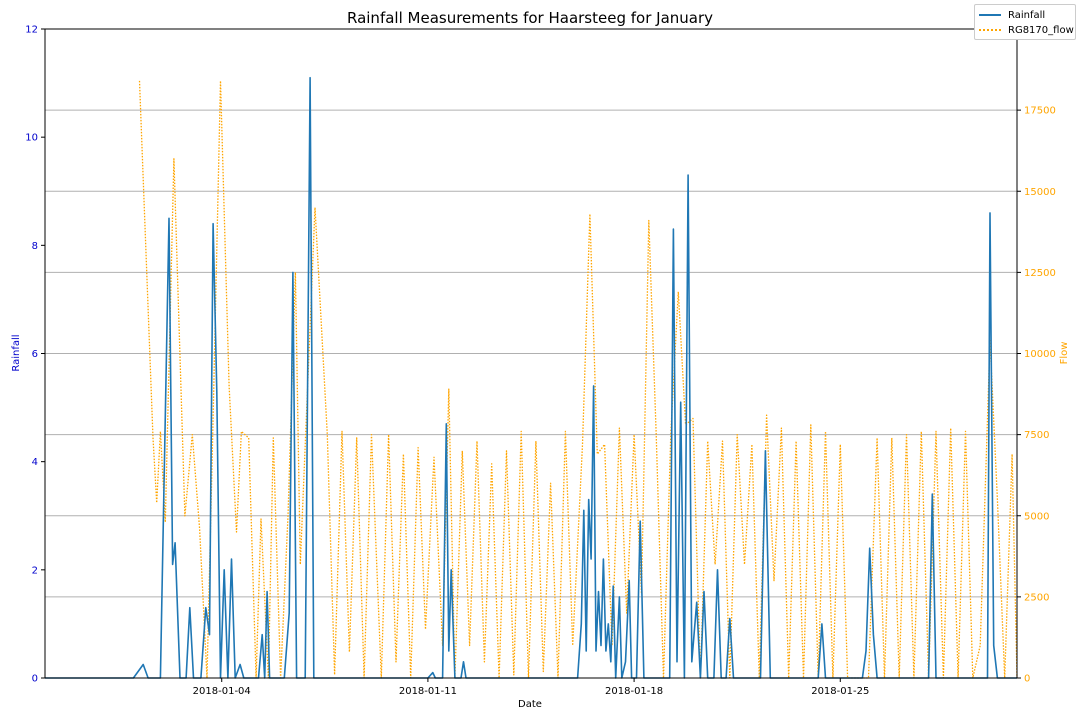  What do you see at coordinates (31, 138) in the screenshot?
I see `y-left-tick-label-5: 10` at bounding box center [31, 138].